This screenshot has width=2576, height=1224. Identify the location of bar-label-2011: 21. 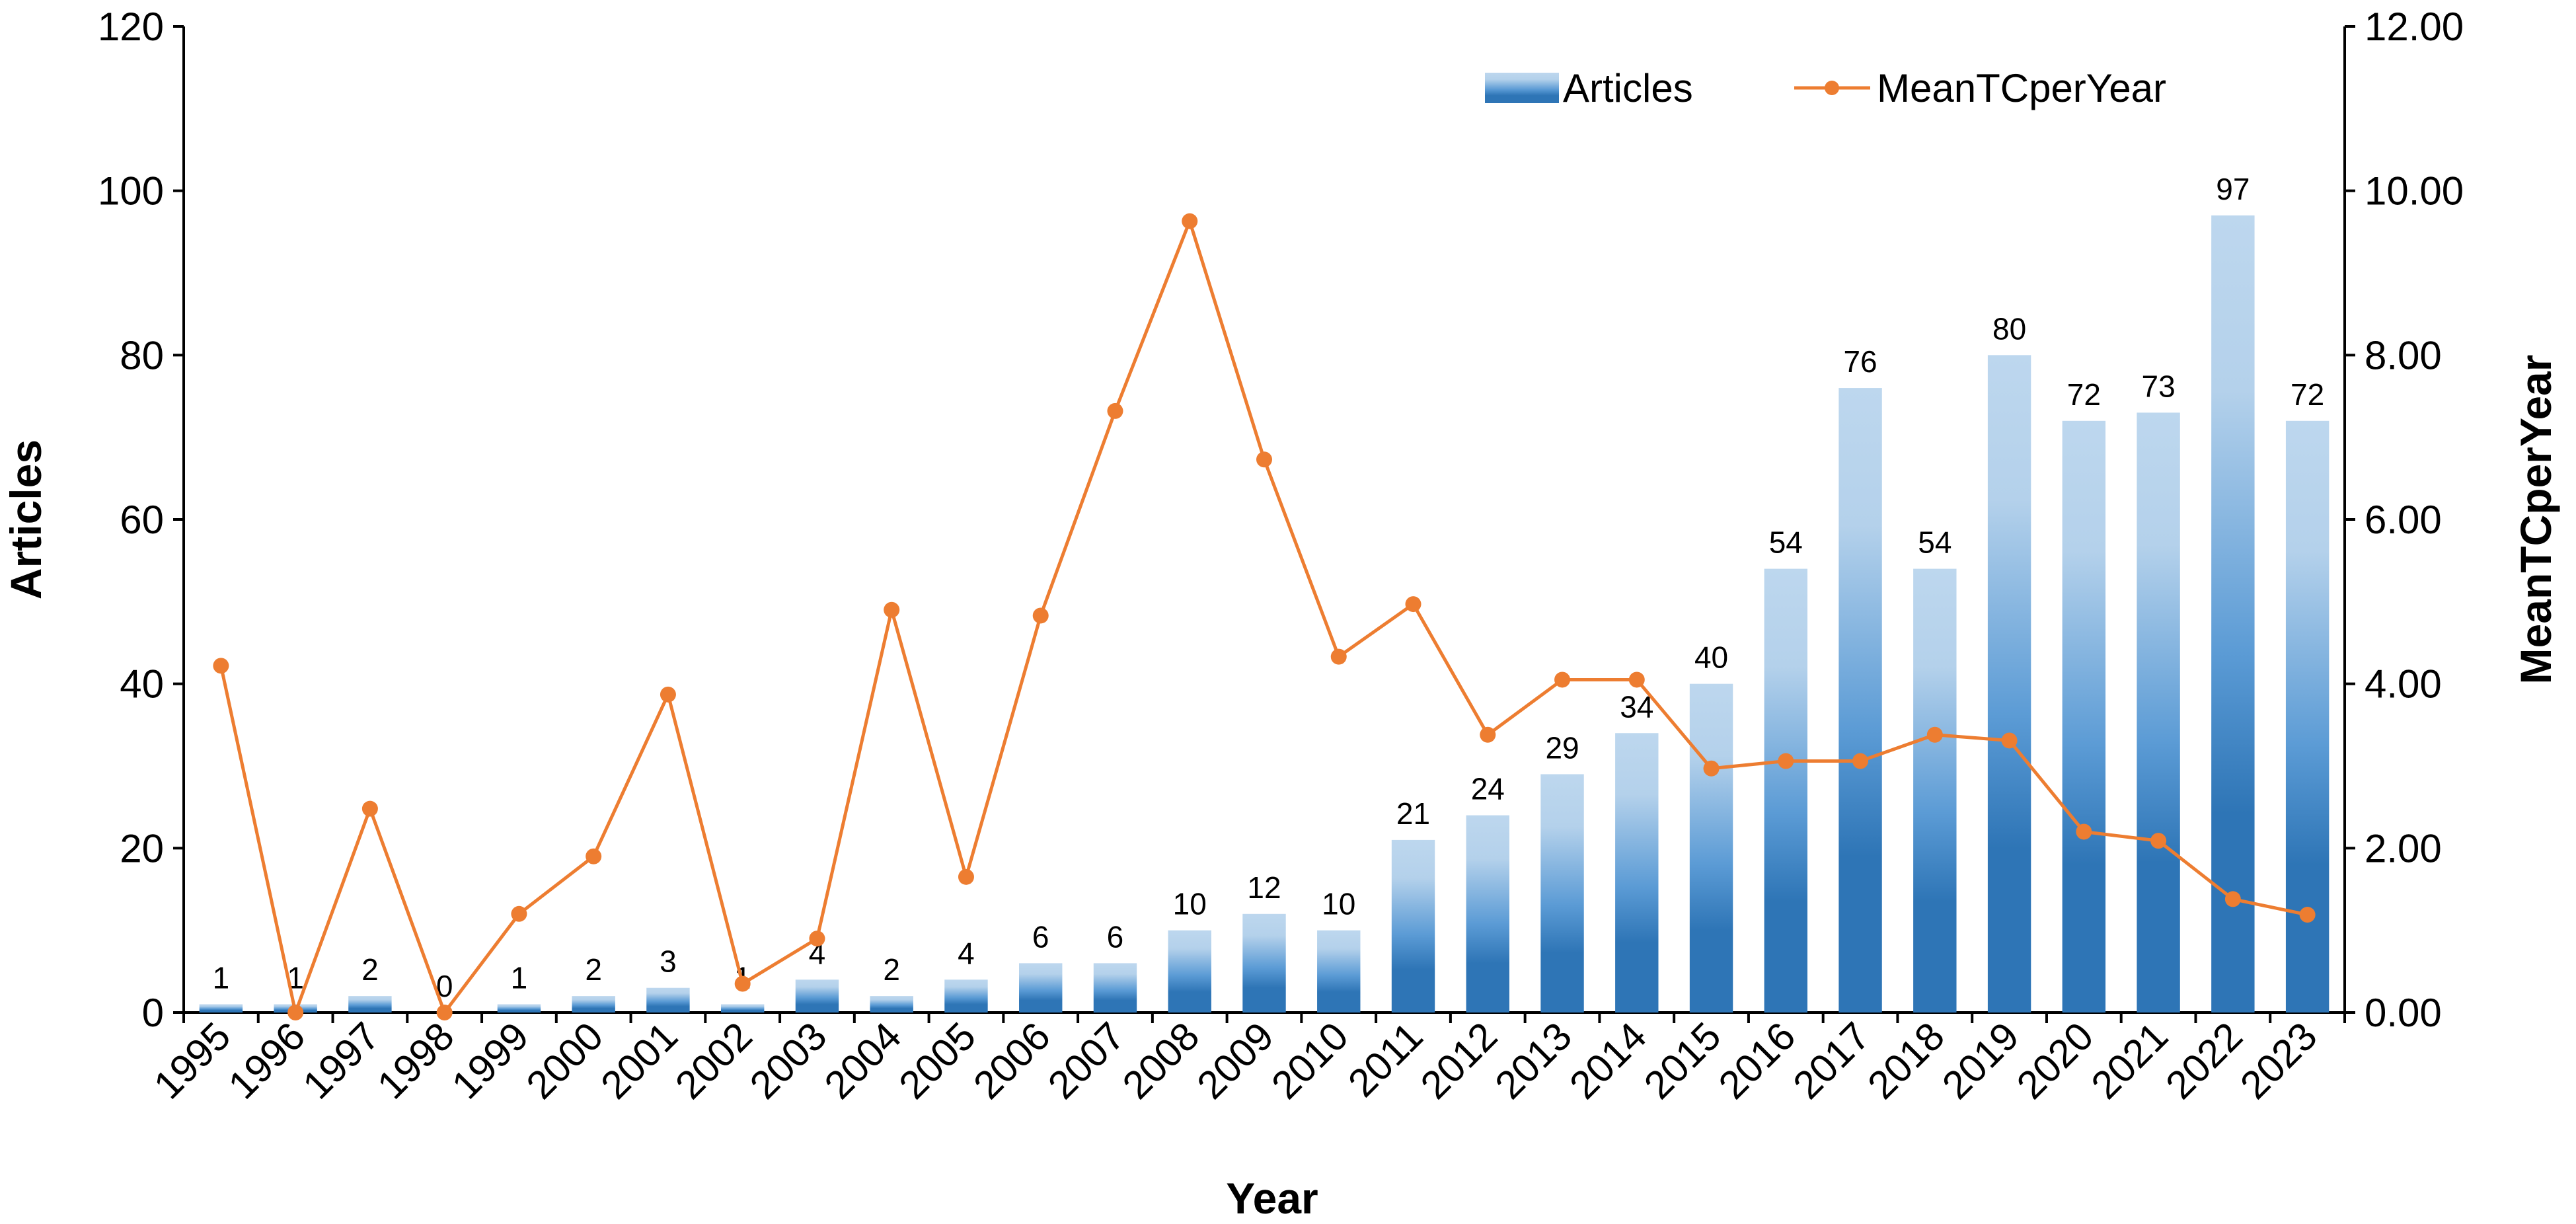
(1413, 813).